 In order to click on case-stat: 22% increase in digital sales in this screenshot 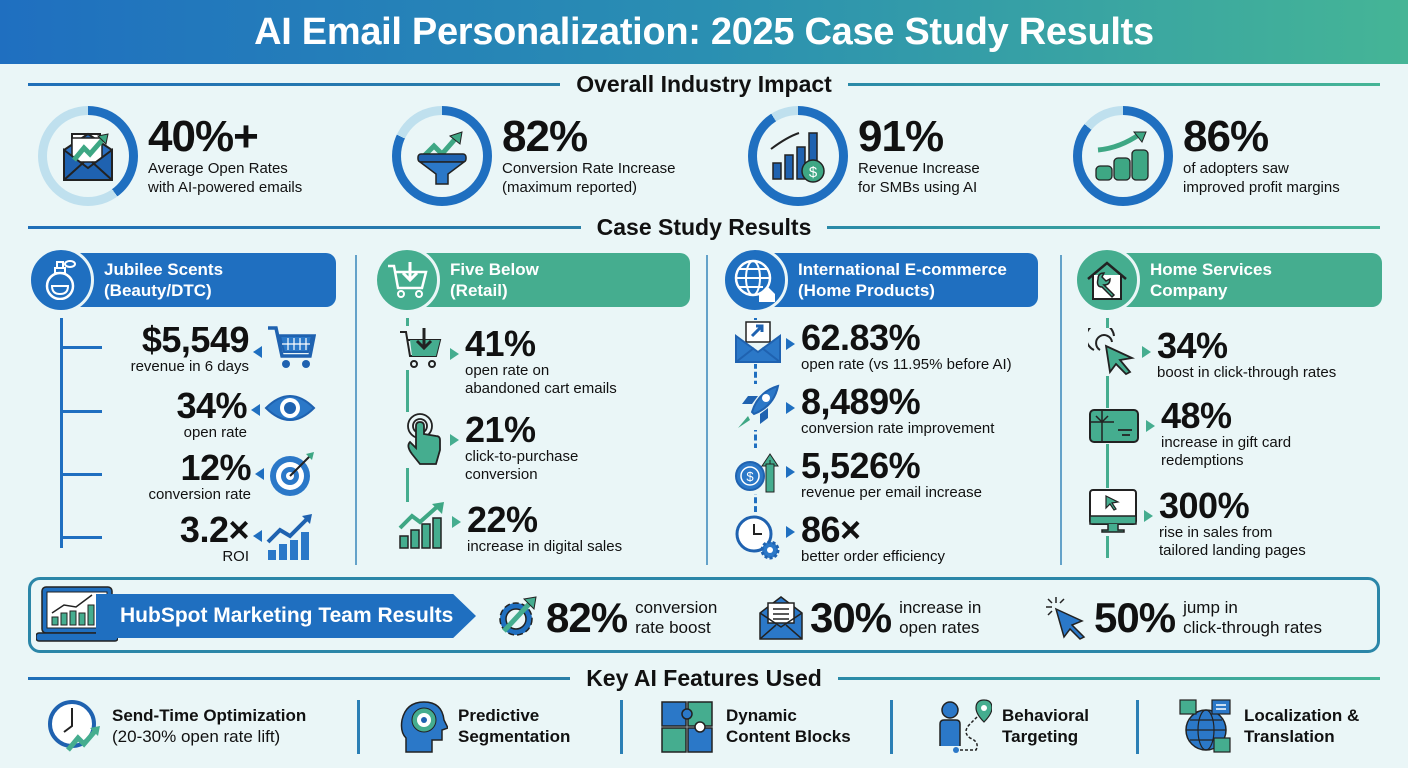, I will do `click(510, 529)`.